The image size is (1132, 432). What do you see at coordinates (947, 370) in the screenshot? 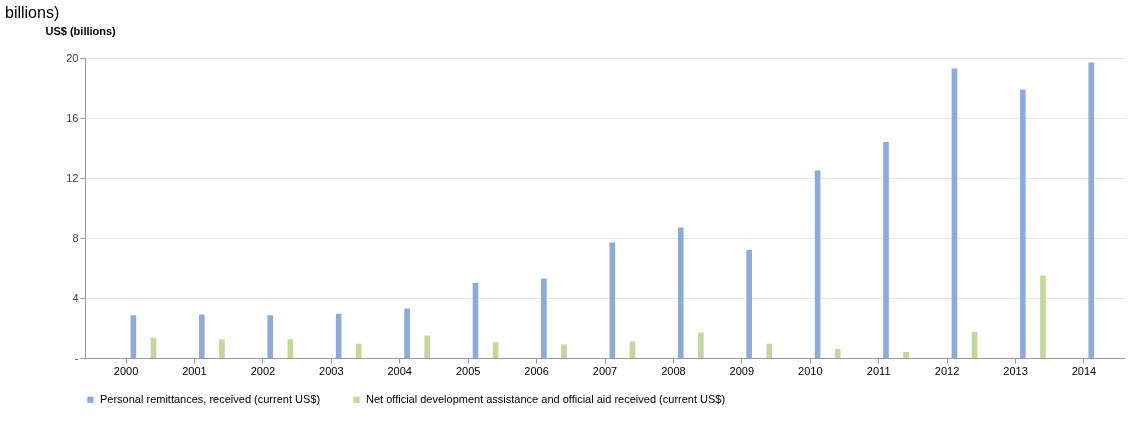
I see `x-tick-label: 2012` at bounding box center [947, 370].